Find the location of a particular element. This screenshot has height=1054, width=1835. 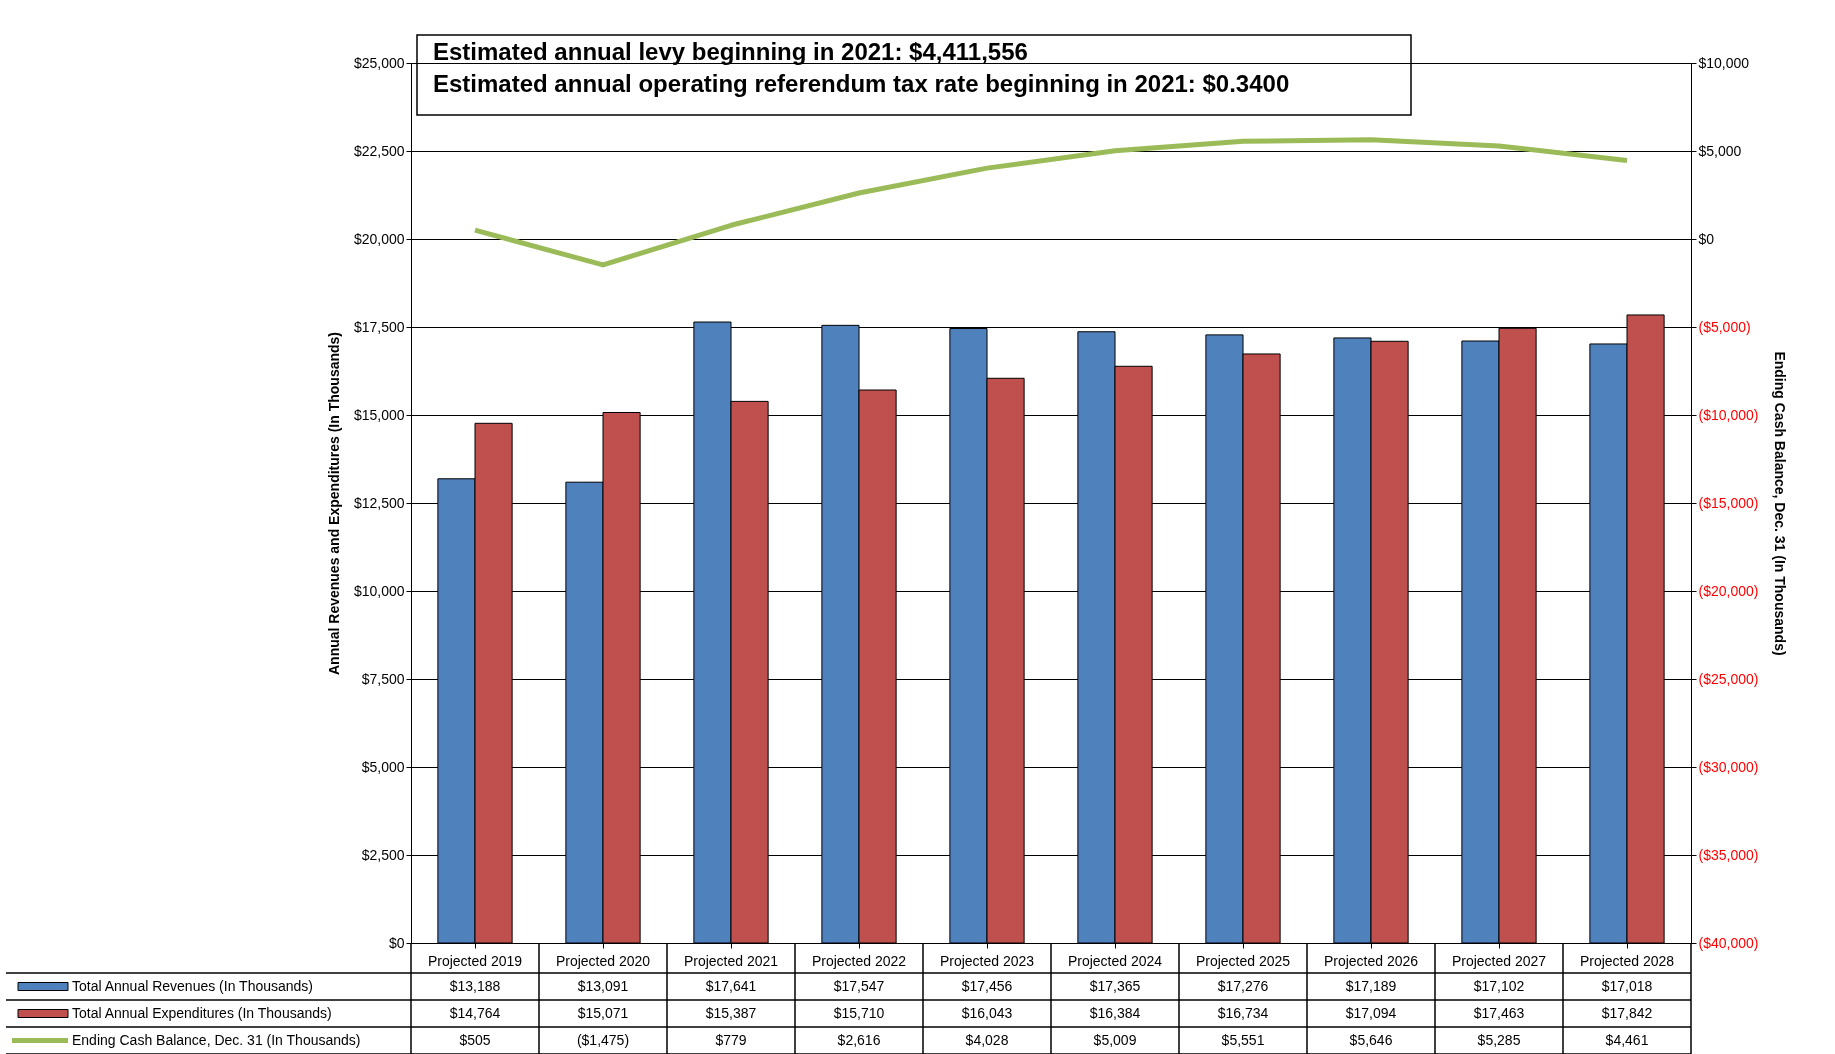

y-tick-label: $17,500 is located at coordinates (379, 326).